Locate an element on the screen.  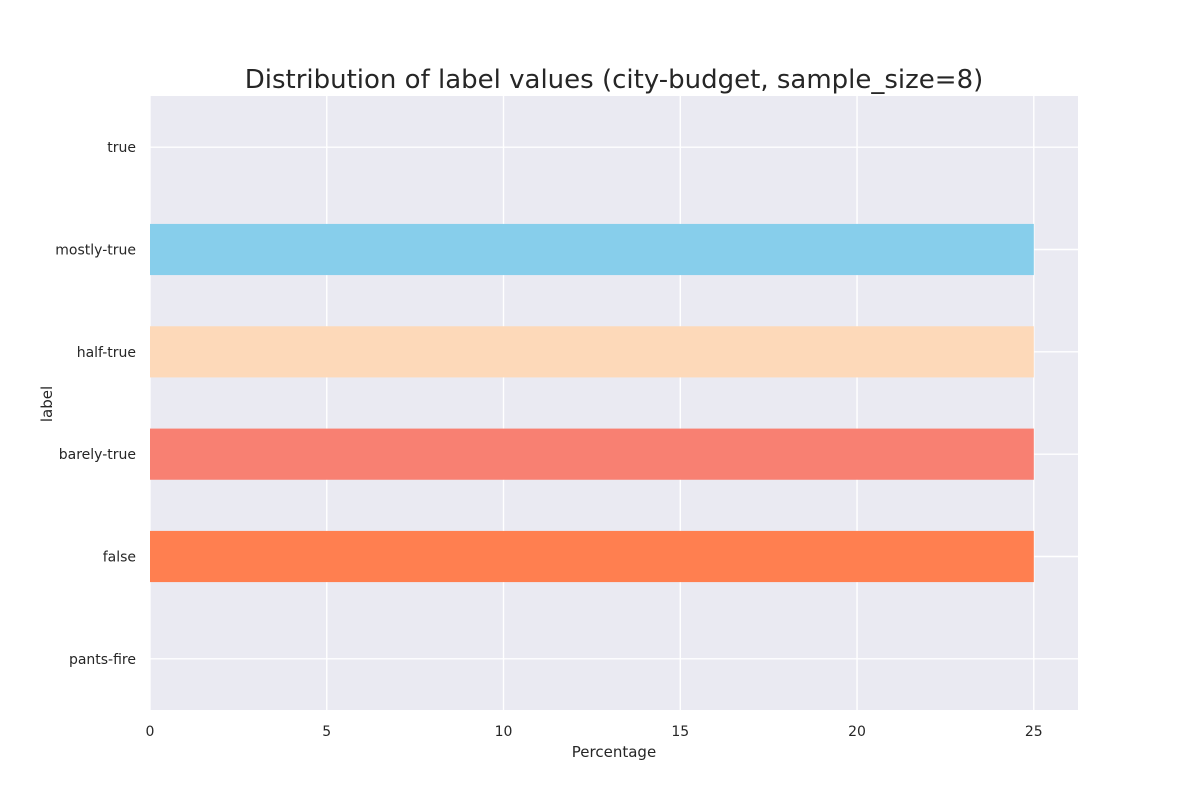
x-tick-label: 5 is located at coordinates (326, 732).